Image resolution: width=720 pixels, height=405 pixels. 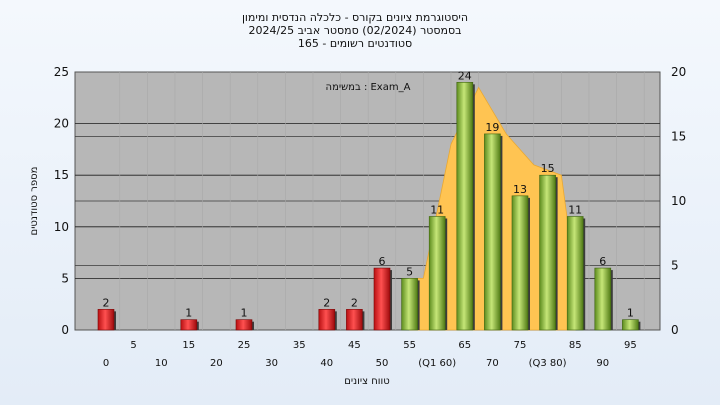 I want to click on x-tick-12: (Q1 60), so click(x=437, y=363).